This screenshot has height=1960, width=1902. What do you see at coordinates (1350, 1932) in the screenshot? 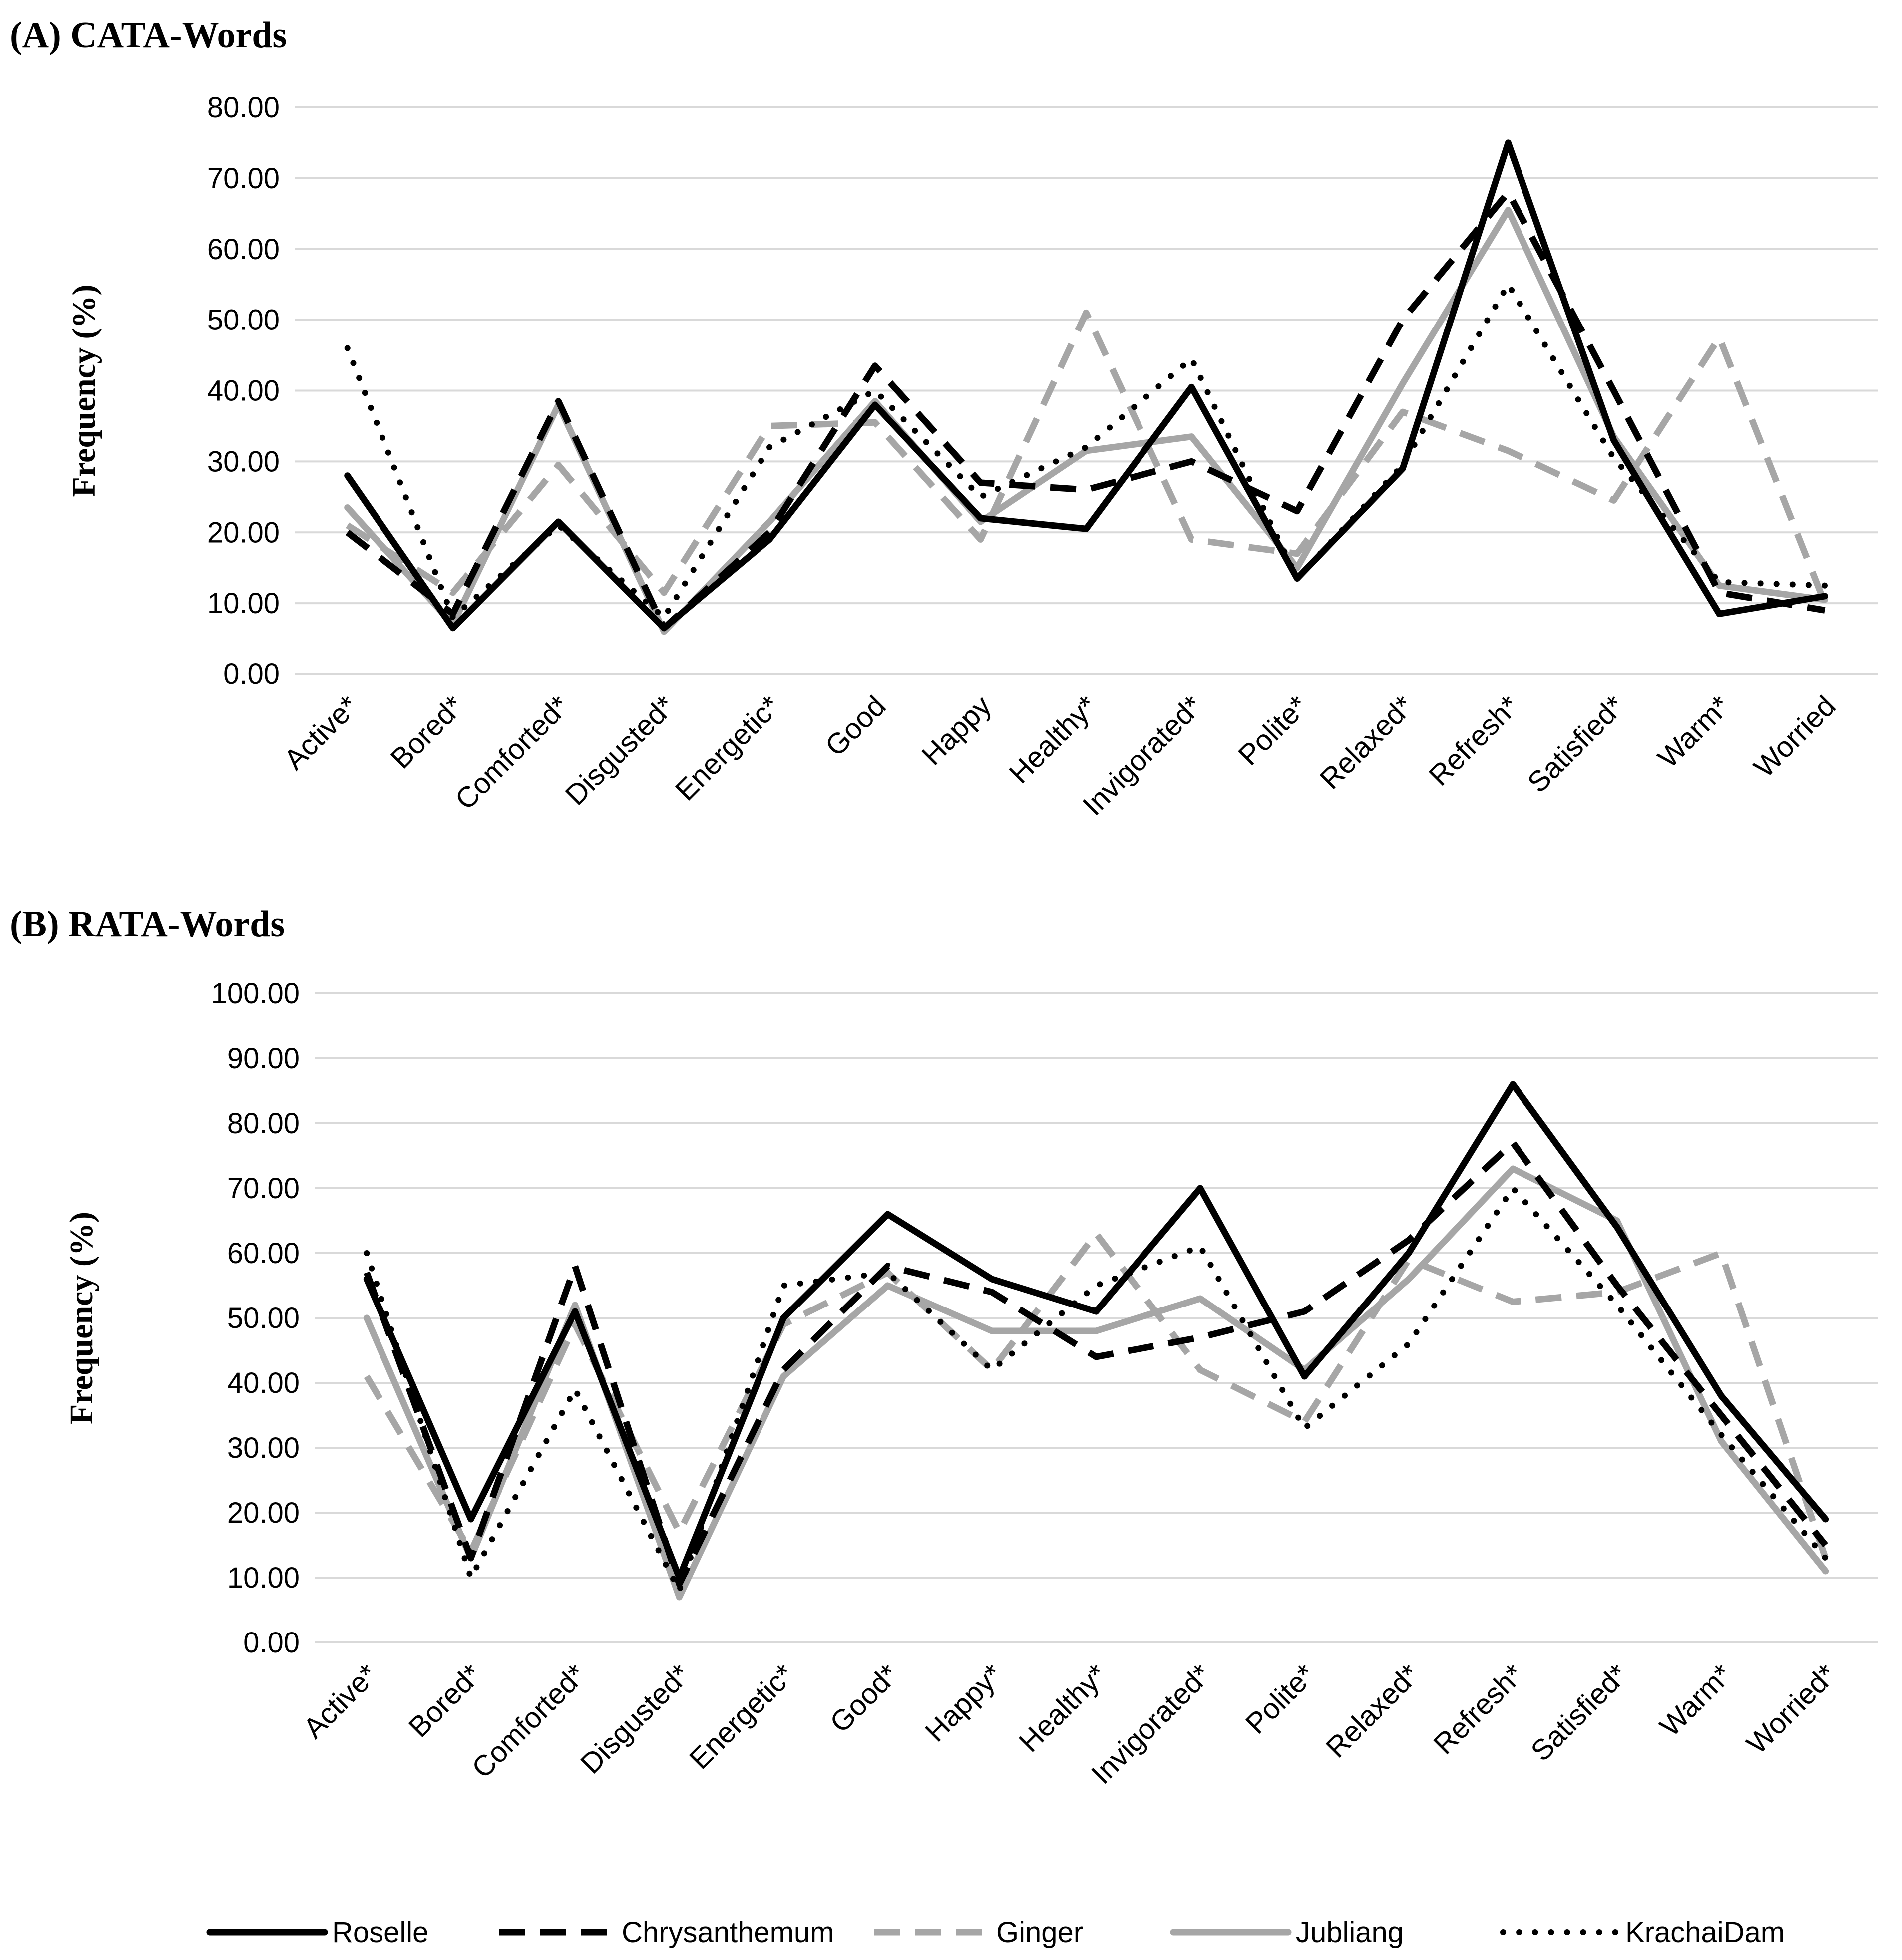
I see `legend-label-jubliang: Jubliang` at bounding box center [1350, 1932].